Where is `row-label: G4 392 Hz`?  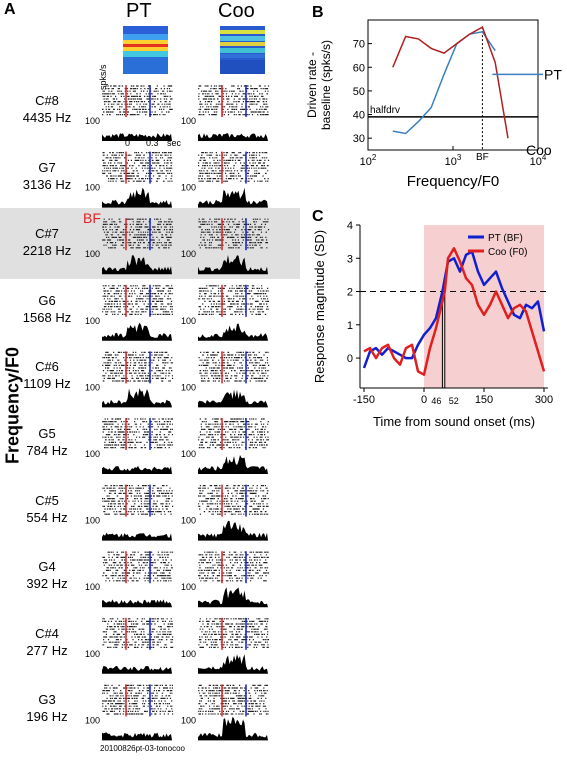 row-label: G4 392 Hz is located at coordinates (47, 575).